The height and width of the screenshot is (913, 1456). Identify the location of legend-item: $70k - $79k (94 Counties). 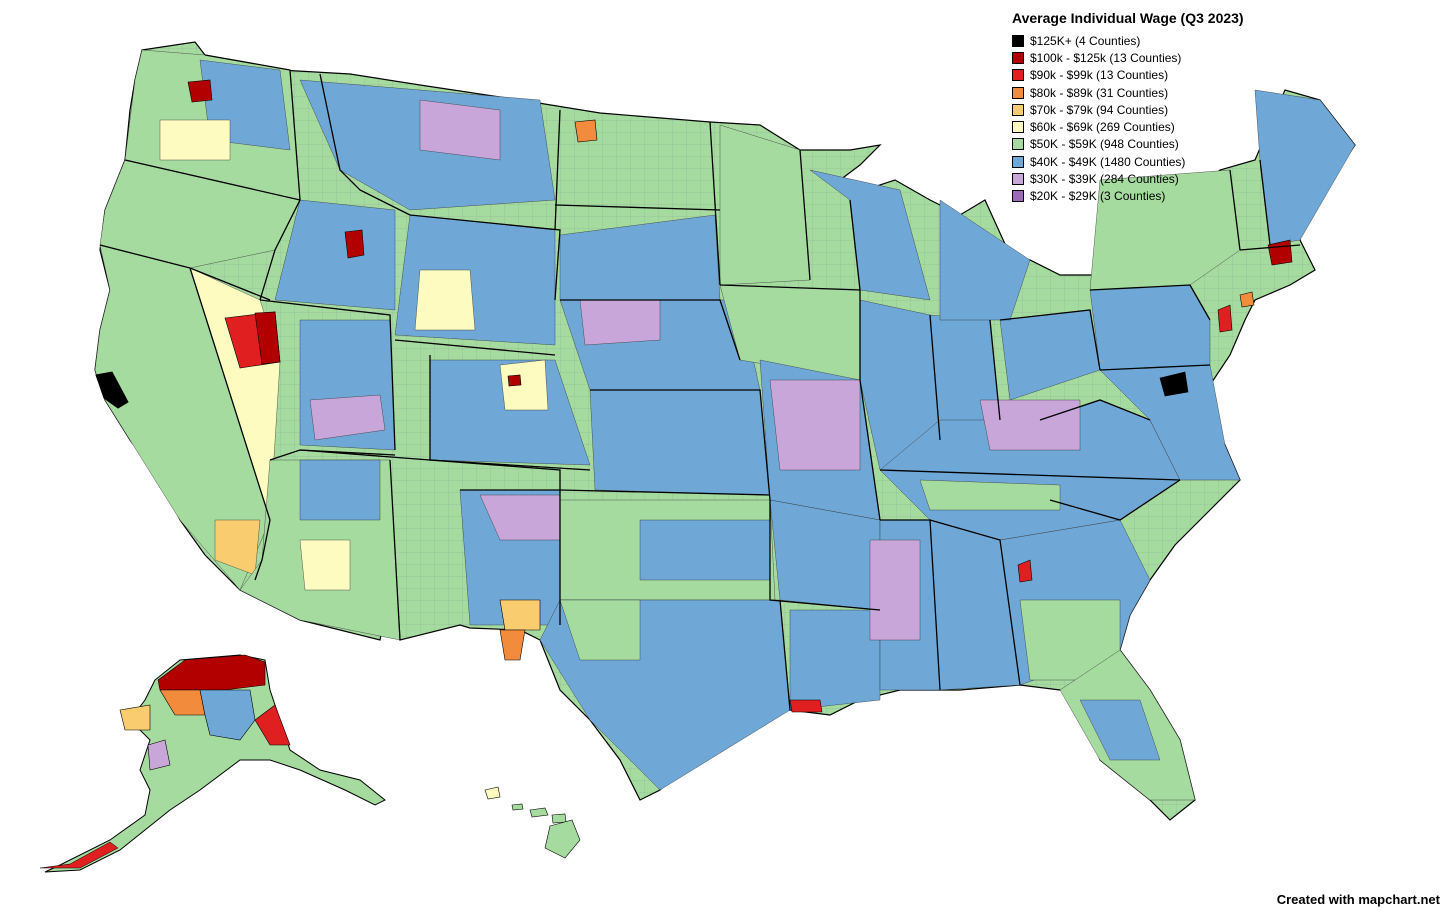
(1142, 109).